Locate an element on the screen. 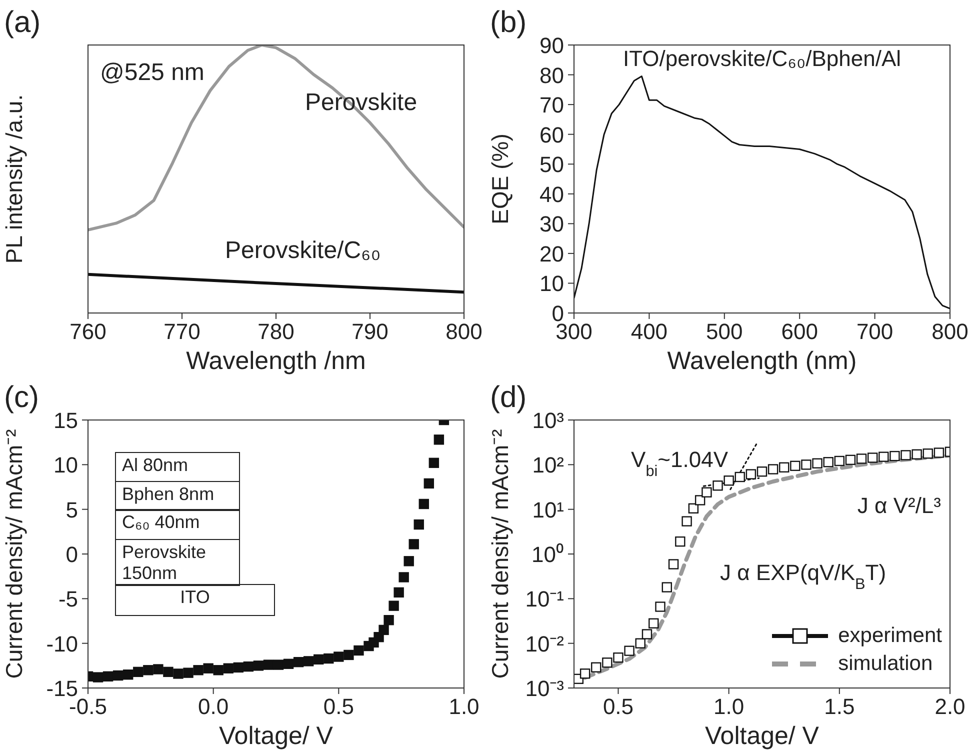  annotation: @525 nm is located at coordinates (152, 72).